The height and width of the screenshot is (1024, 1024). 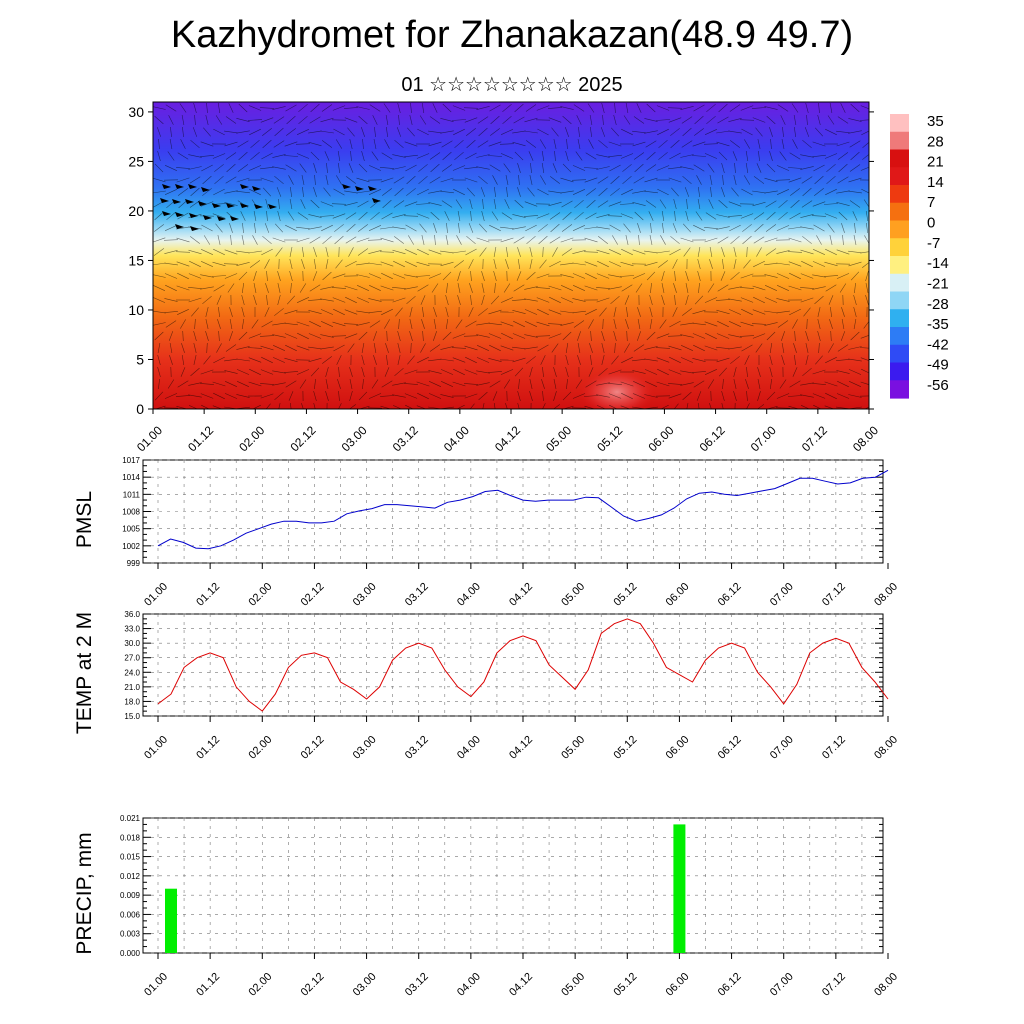 I want to click on xtick-label: 04.12, so click(x=521, y=595).